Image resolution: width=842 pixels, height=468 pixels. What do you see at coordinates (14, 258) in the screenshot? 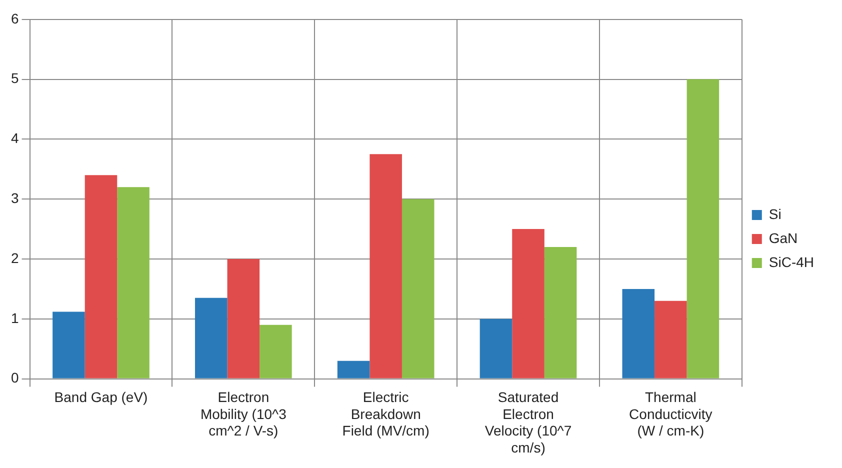
I see `y-tick-label: 2` at bounding box center [14, 258].